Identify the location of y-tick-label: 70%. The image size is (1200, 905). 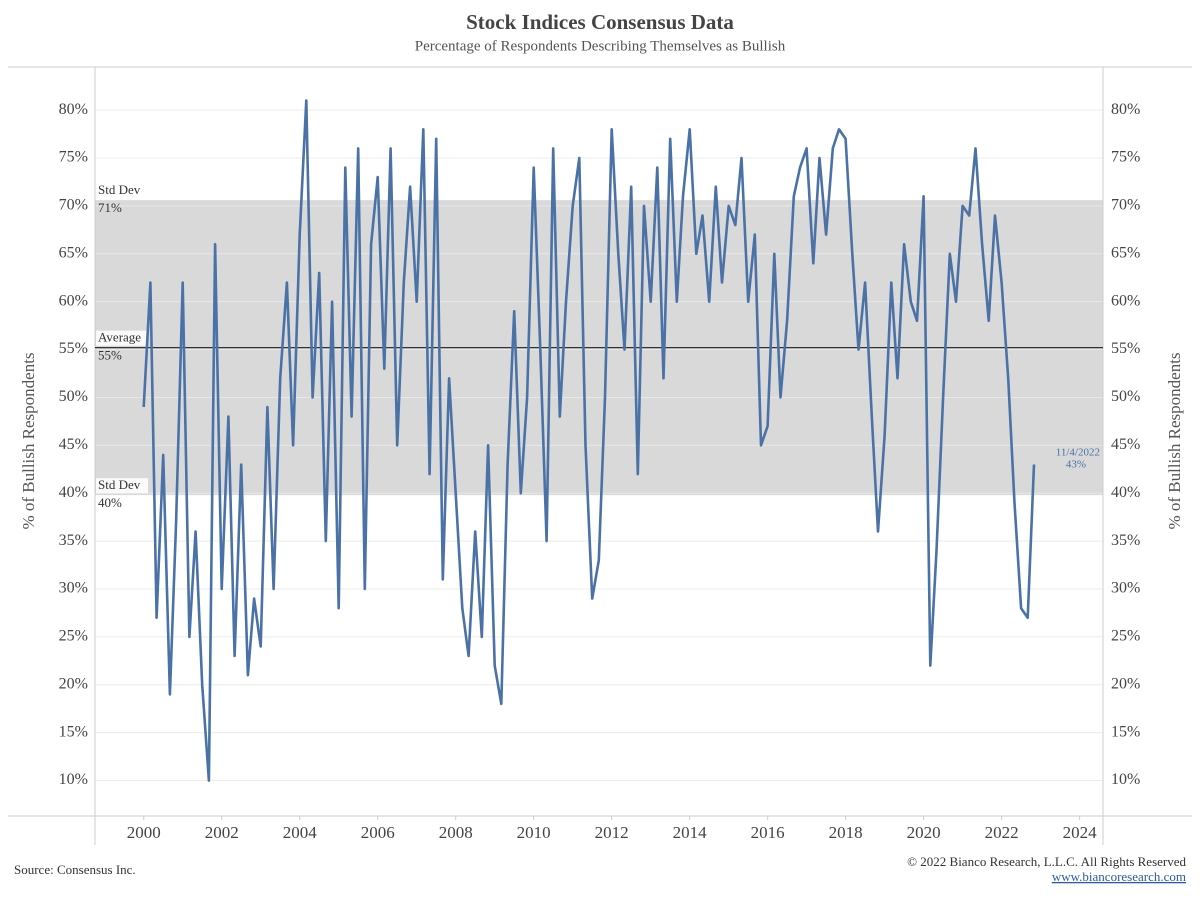
(73, 205).